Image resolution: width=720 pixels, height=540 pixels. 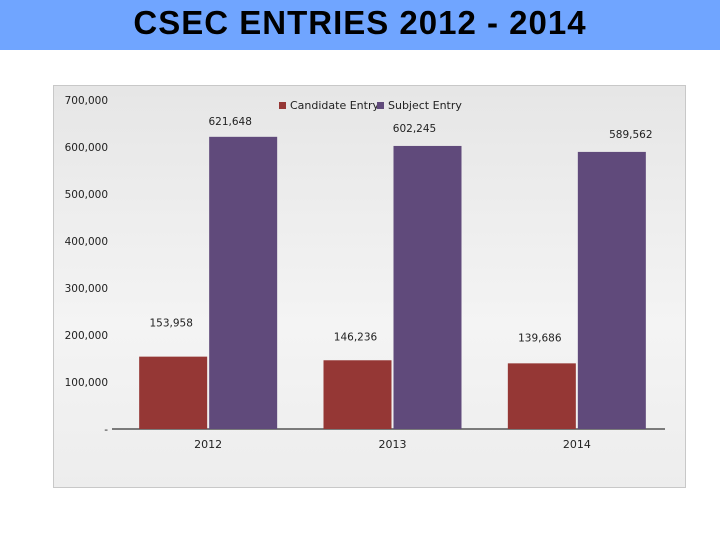 What do you see at coordinates (425, 105) in the screenshot?
I see `legend-label: Subject Entry` at bounding box center [425, 105].